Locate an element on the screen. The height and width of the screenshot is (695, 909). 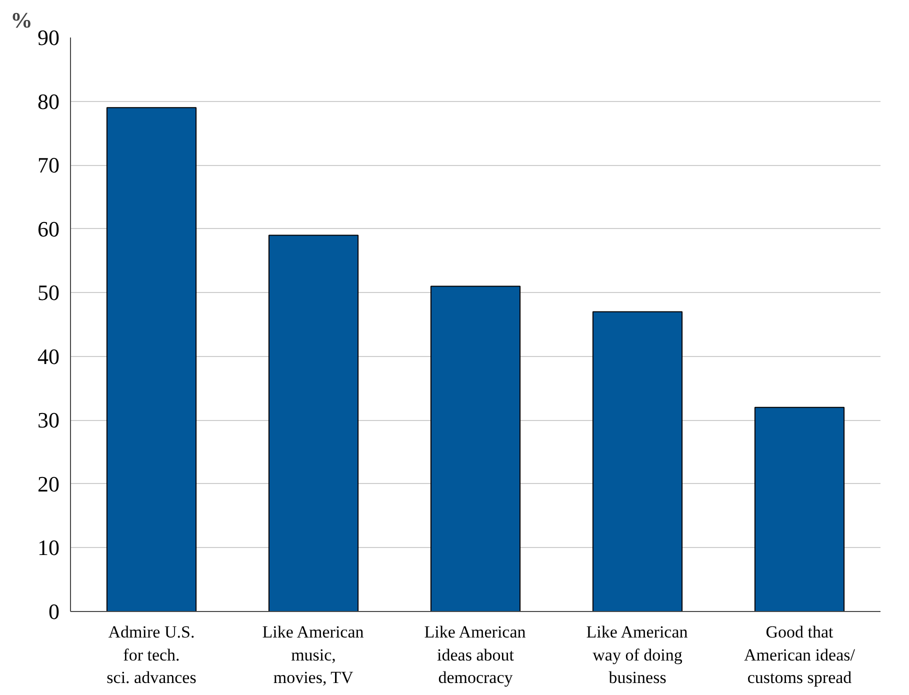
y-tick-label: 50 is located at coordinates (49, 293).